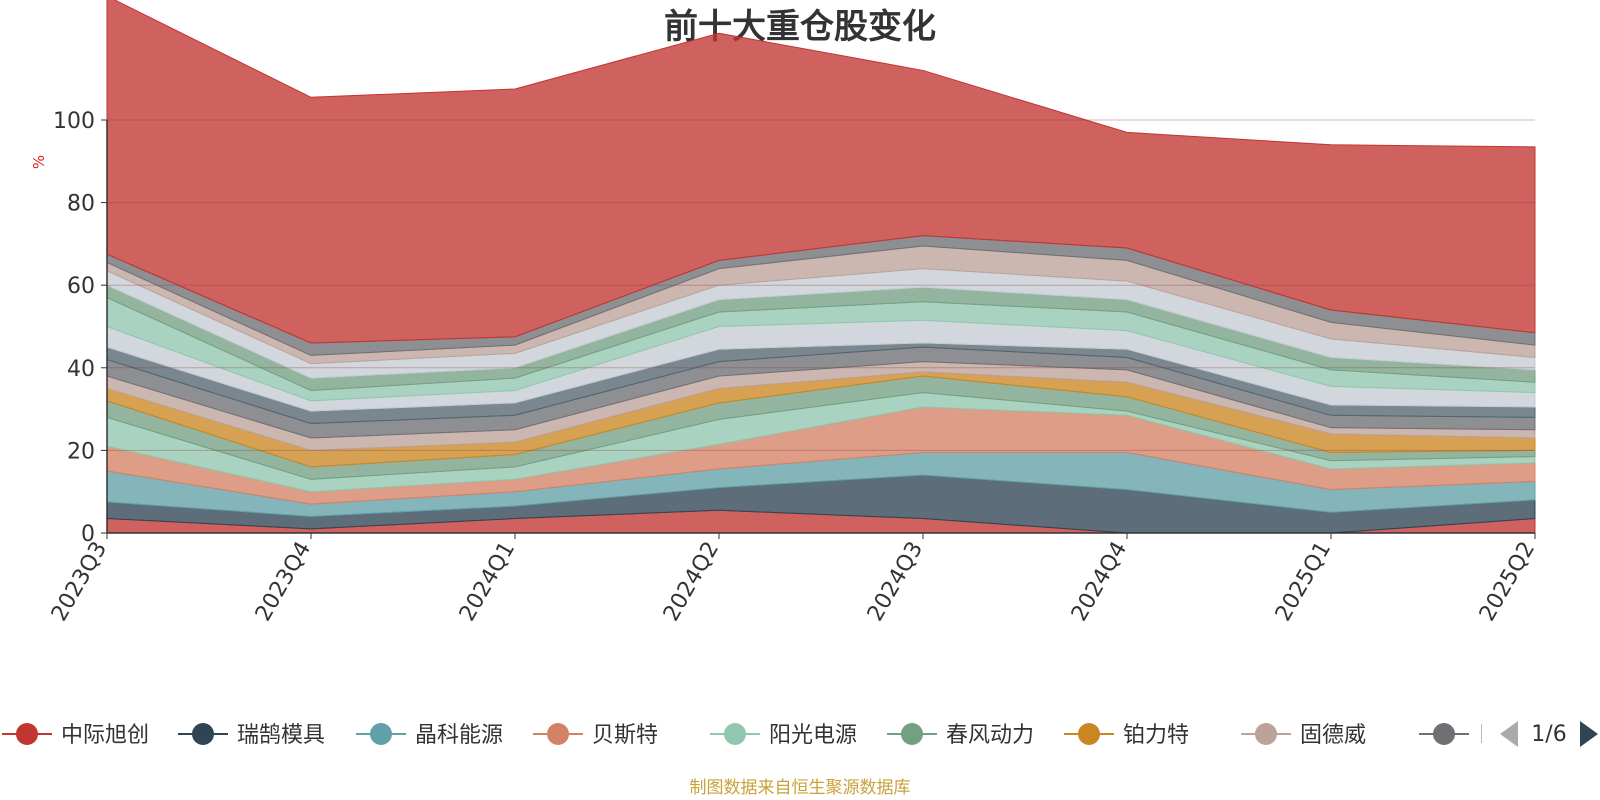 Image resolution: width=1600 pixels, height=800 pixels. What do you see at coordinates (79, 582) in the screenshot?
I see `x-tick-label-0: 2023Q3` at bounding box center [79, 582].